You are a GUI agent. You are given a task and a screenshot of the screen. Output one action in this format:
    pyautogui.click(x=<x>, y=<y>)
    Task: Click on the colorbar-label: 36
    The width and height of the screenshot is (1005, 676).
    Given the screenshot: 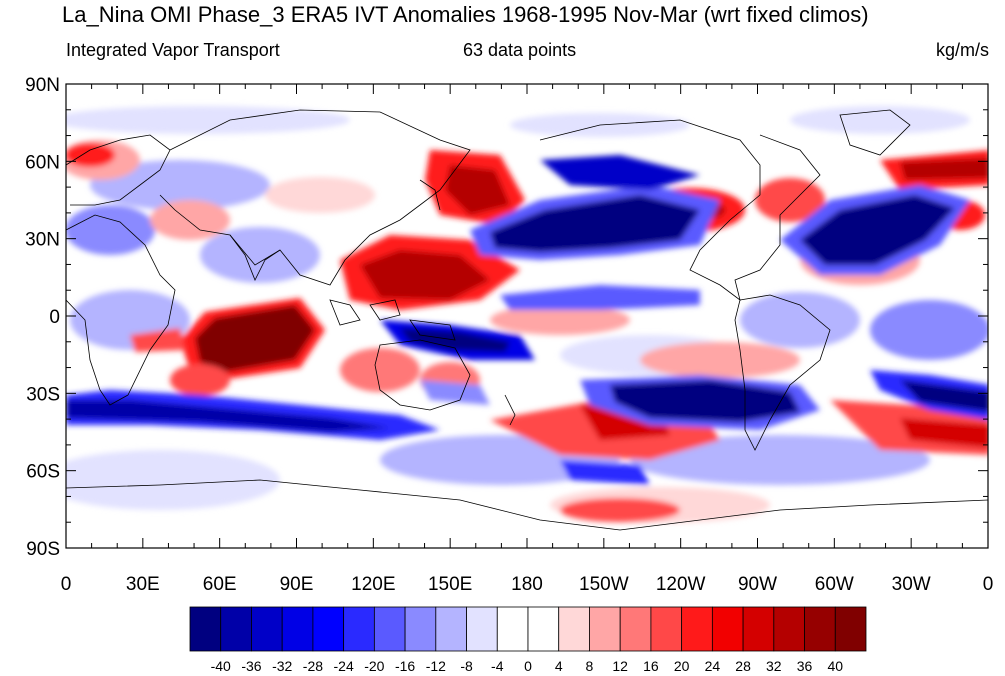 What is the action you would take?
    pyautogui.click(x=805, y=666)
    